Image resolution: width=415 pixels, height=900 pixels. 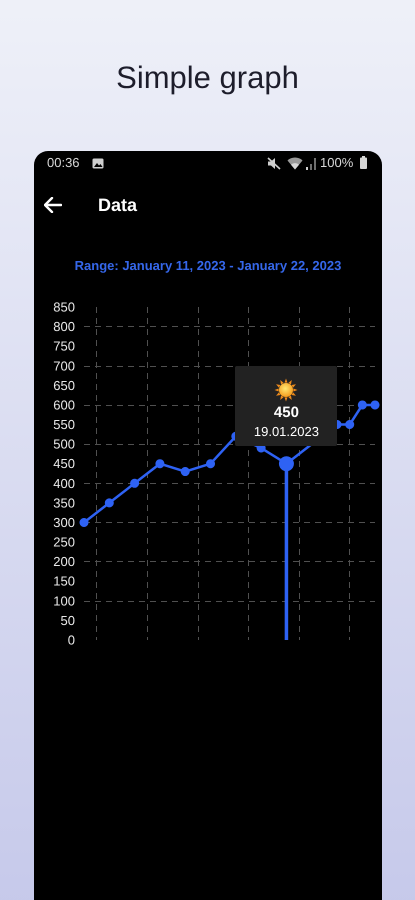 I want to click on y-tick-label: 50, so click(x=67, y=620).